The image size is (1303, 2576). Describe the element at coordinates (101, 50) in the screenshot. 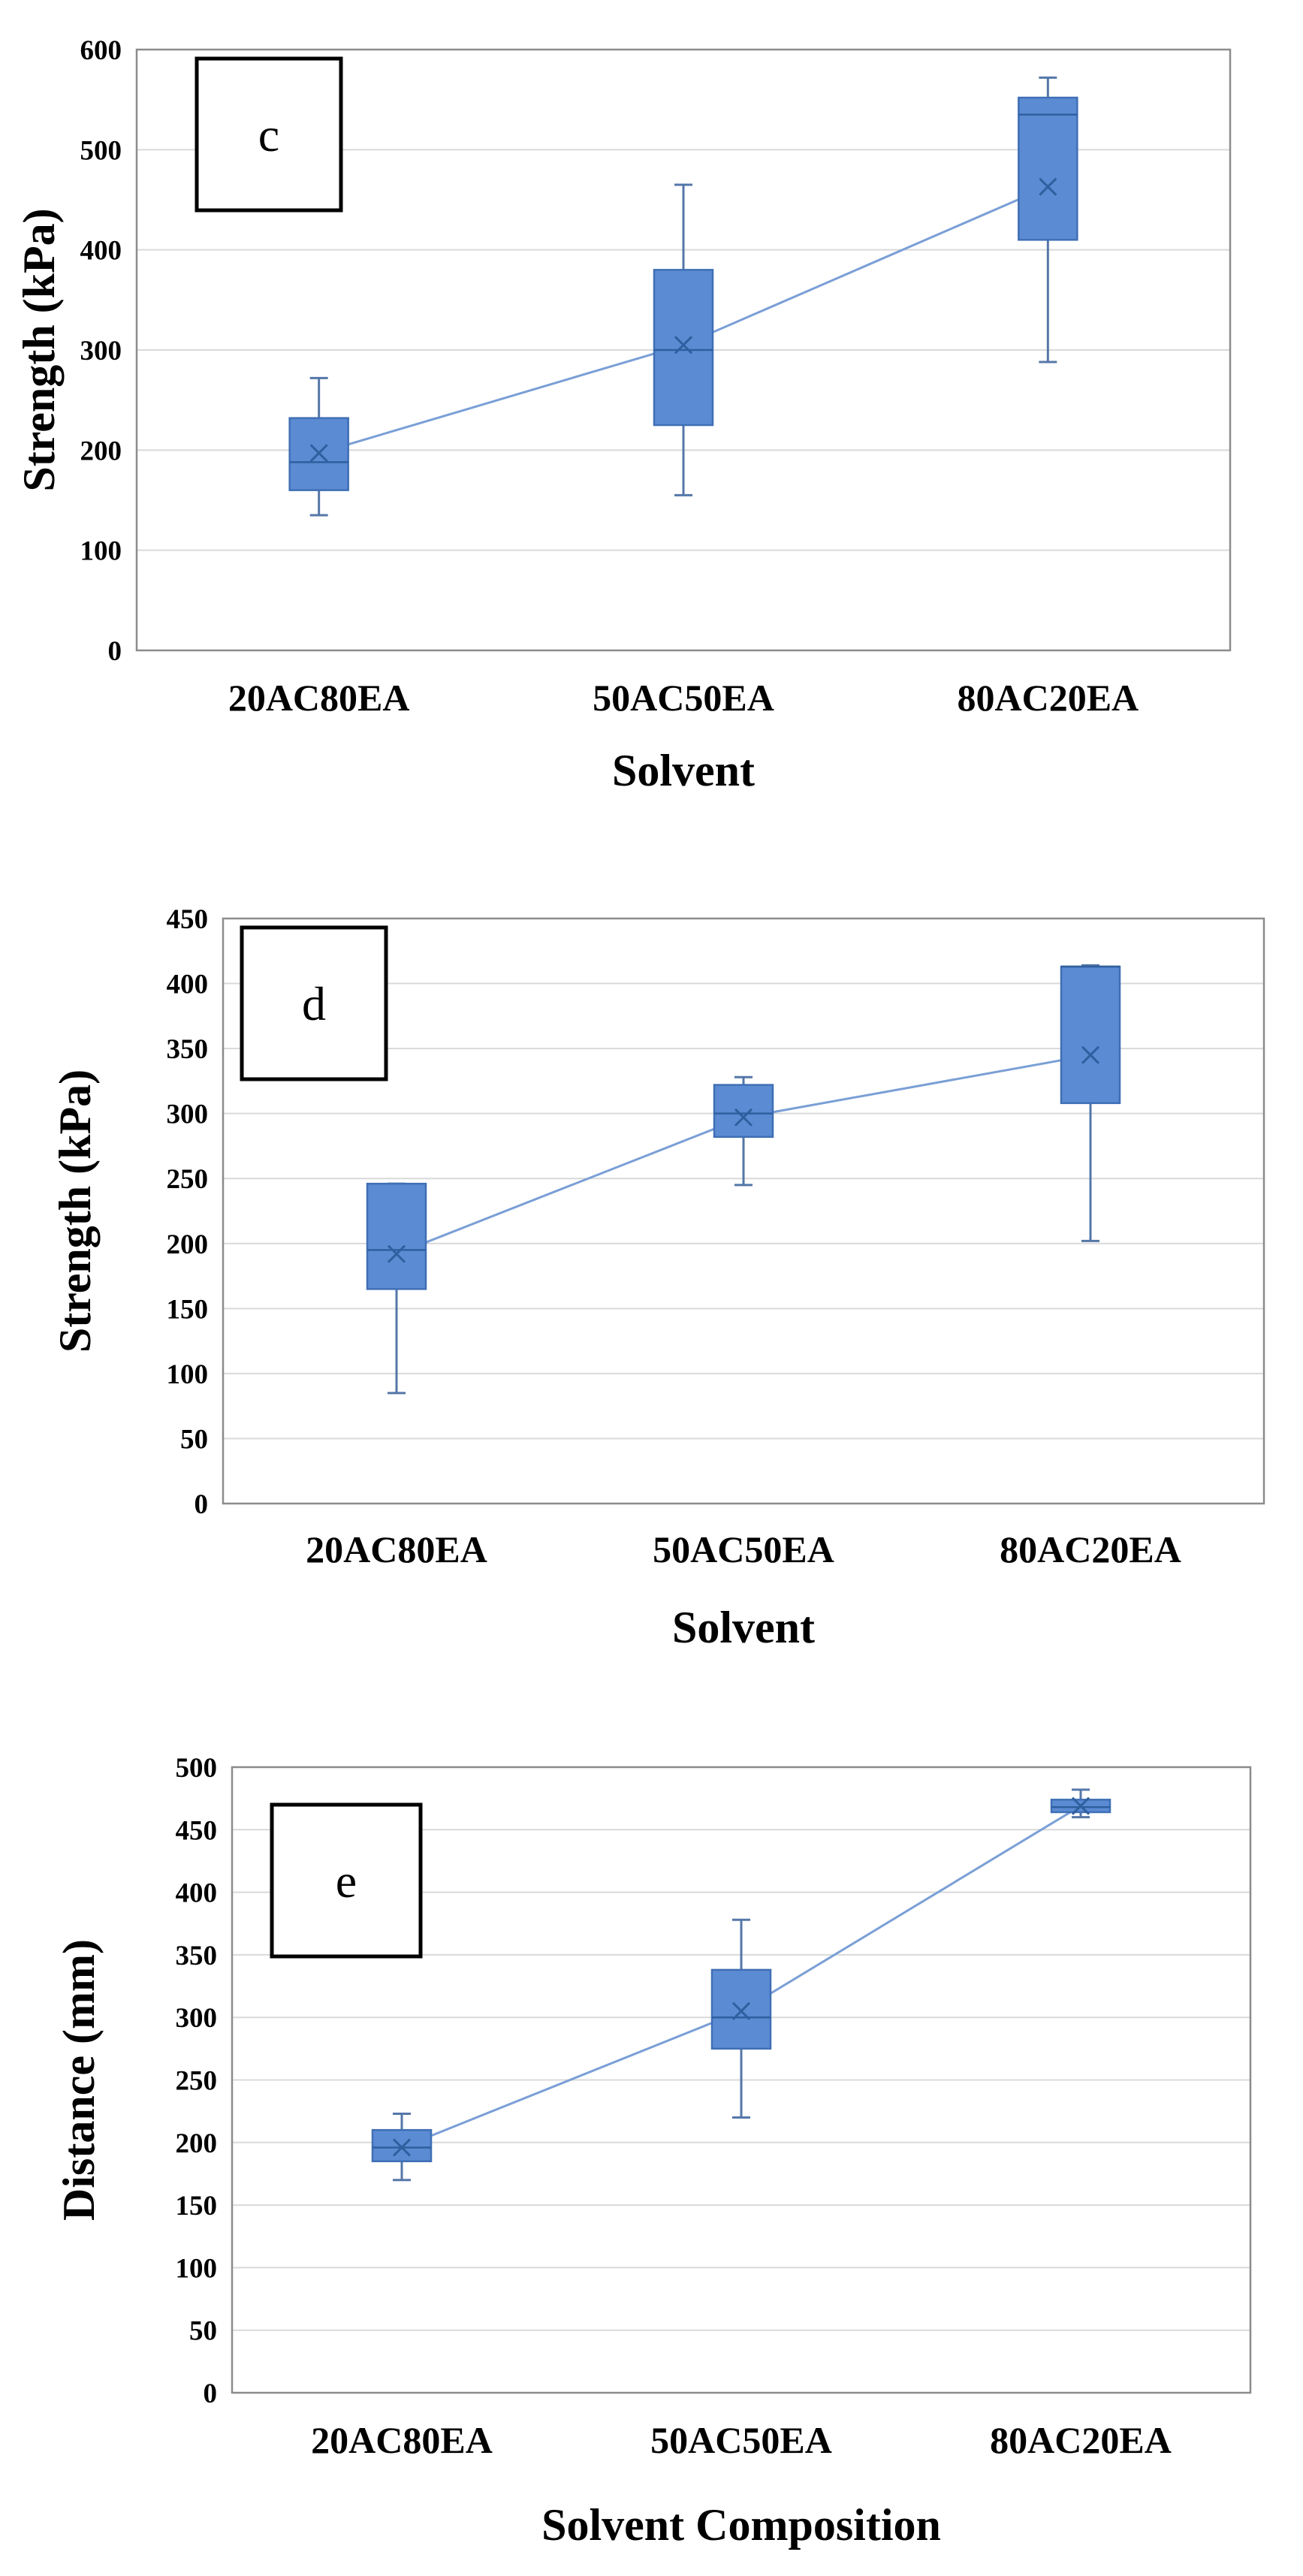

I see `y-tick-label: 600` at that location.